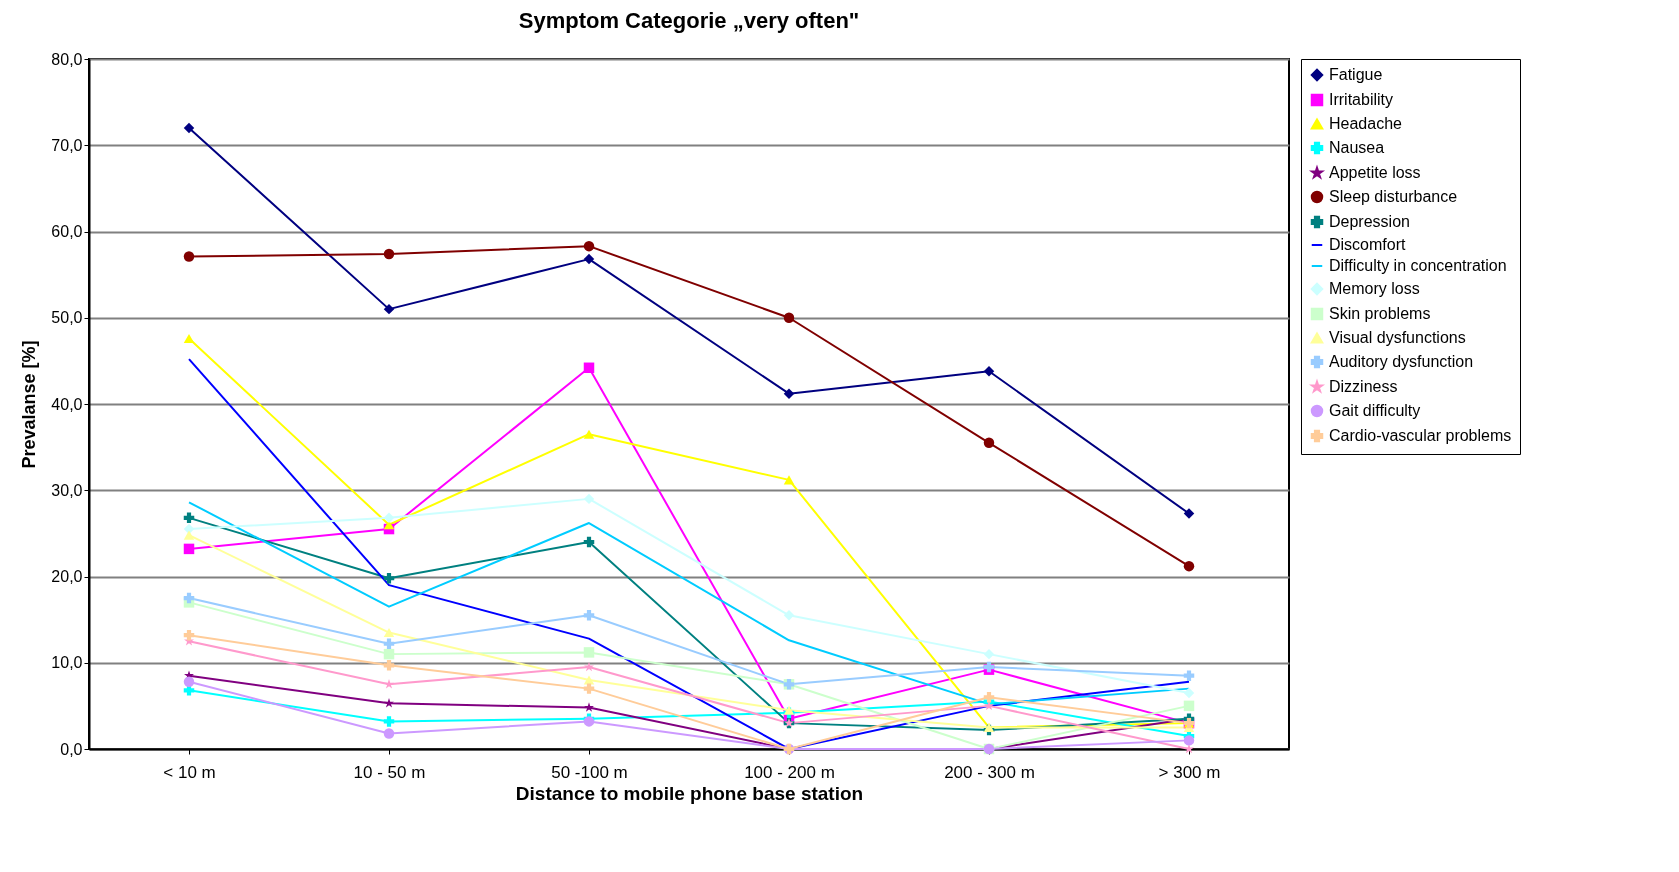 The height and width of the screenshot is (872, 1679). Describe the element at coordinates (1380, 313) in the screenshot. I see `legend-label: Skin problems` at that location.